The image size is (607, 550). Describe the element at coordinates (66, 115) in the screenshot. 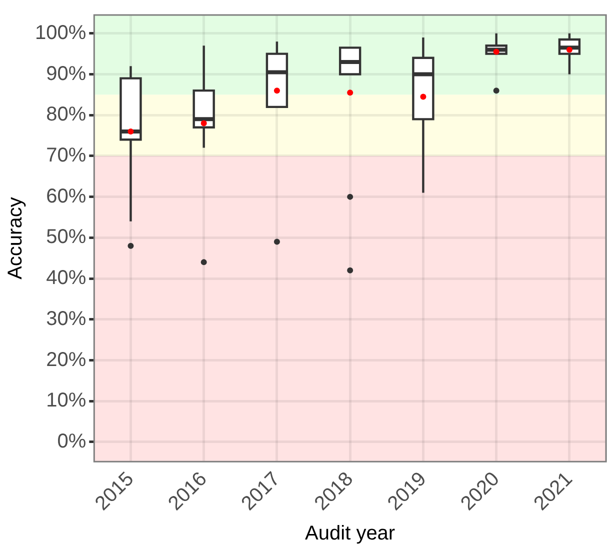

I see `y-tick-label: 80%` at that location.